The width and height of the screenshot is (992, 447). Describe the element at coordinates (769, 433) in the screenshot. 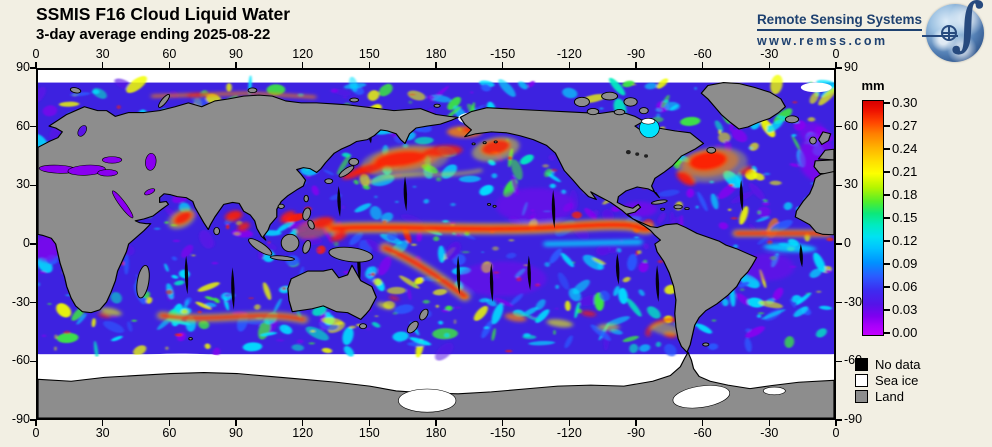

I see `x-tick-label-bottom: -30` at that location.